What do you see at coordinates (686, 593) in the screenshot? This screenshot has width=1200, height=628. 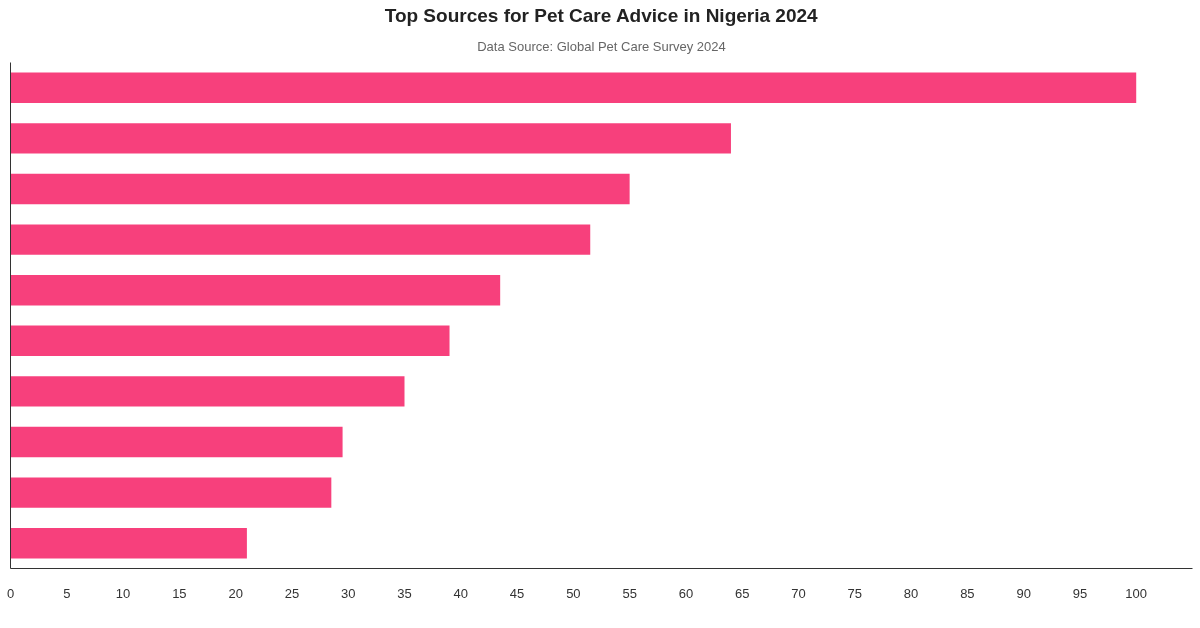 I see `x-tick-label: 60` at bounding box center [686, 593].